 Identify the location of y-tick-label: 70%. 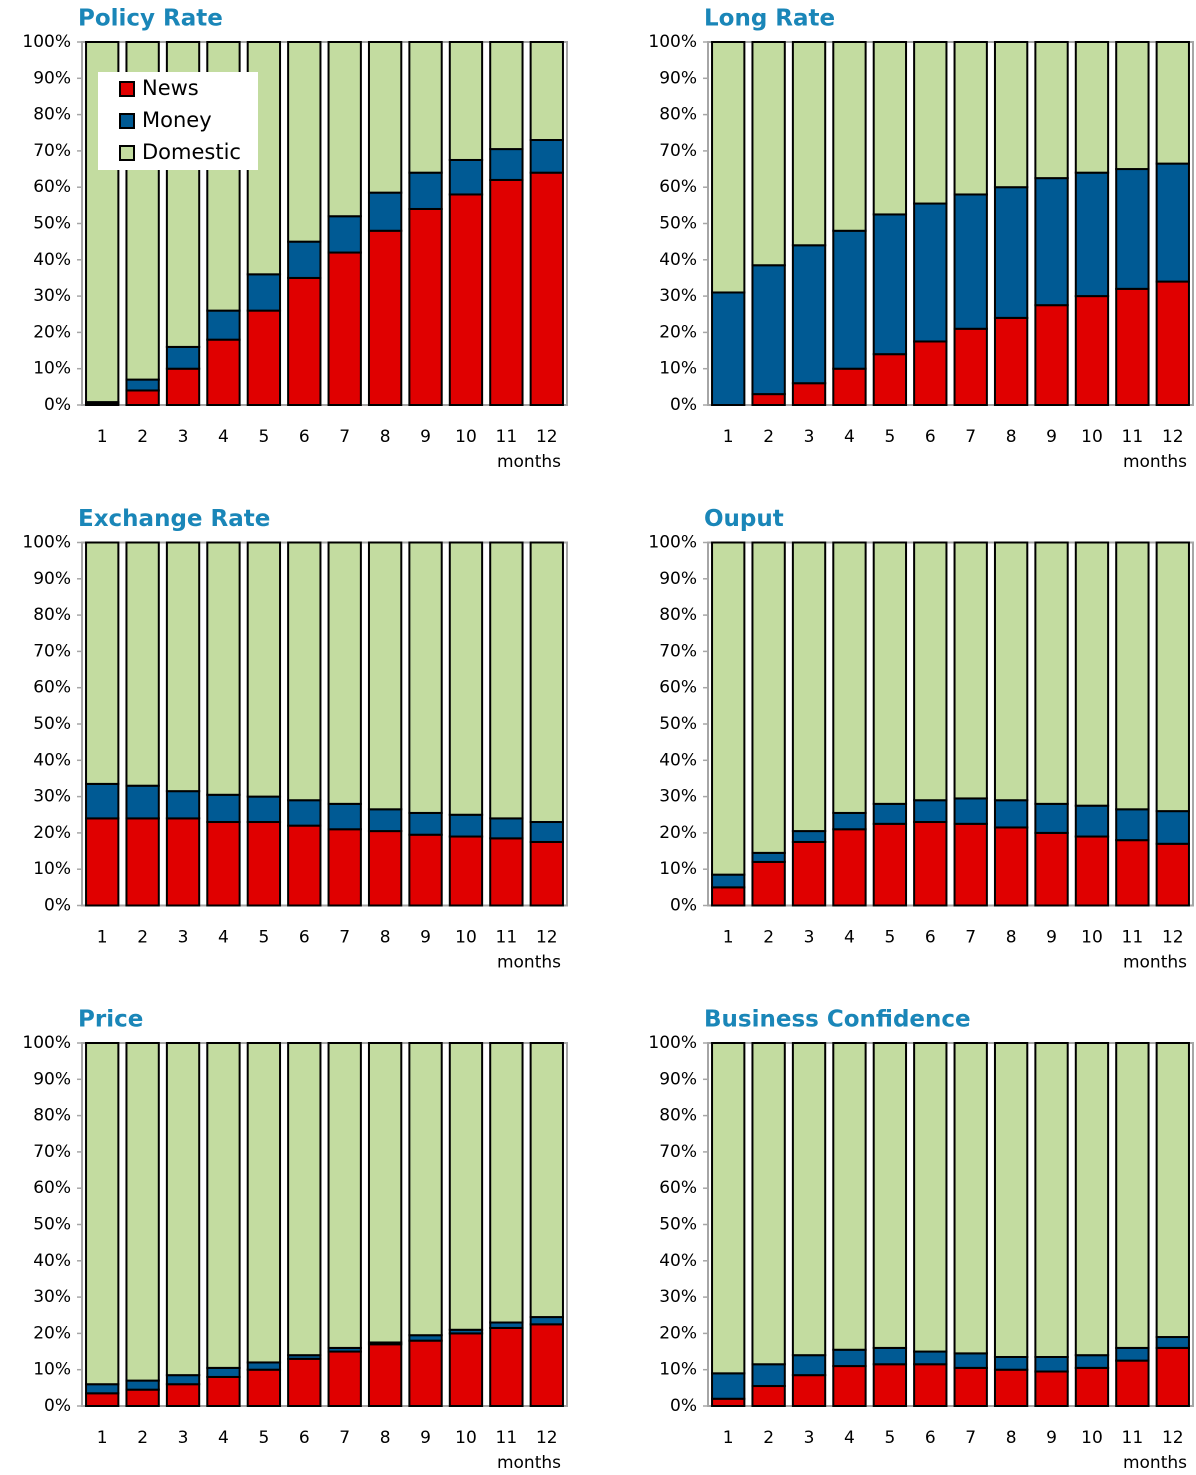
(678, 651).